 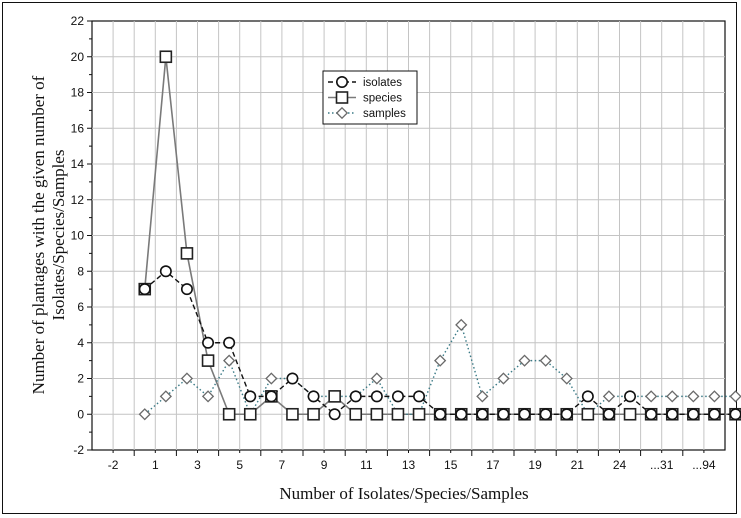 I want to click on x-tick-label: 1, so click(x=155, y=465).